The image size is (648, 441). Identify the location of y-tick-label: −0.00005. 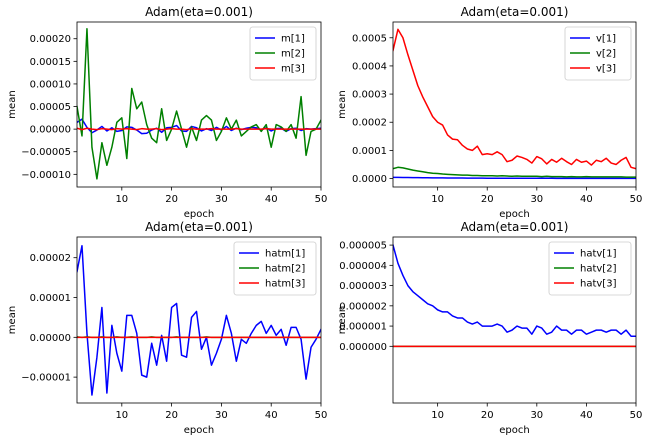
(46, 152).